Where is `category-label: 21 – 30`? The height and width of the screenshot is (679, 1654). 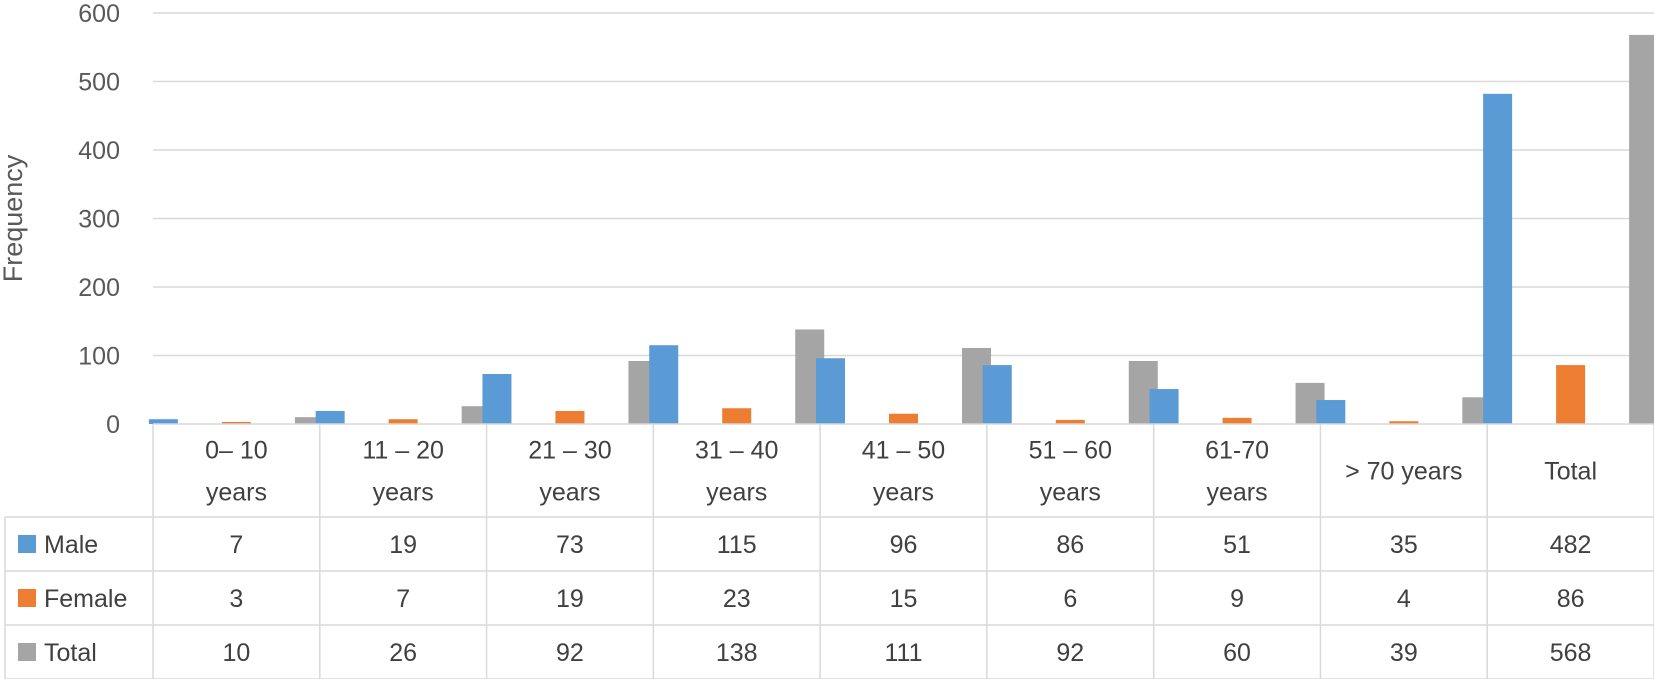
category-label: 21 – 30 is located at coordinates (569, 451).